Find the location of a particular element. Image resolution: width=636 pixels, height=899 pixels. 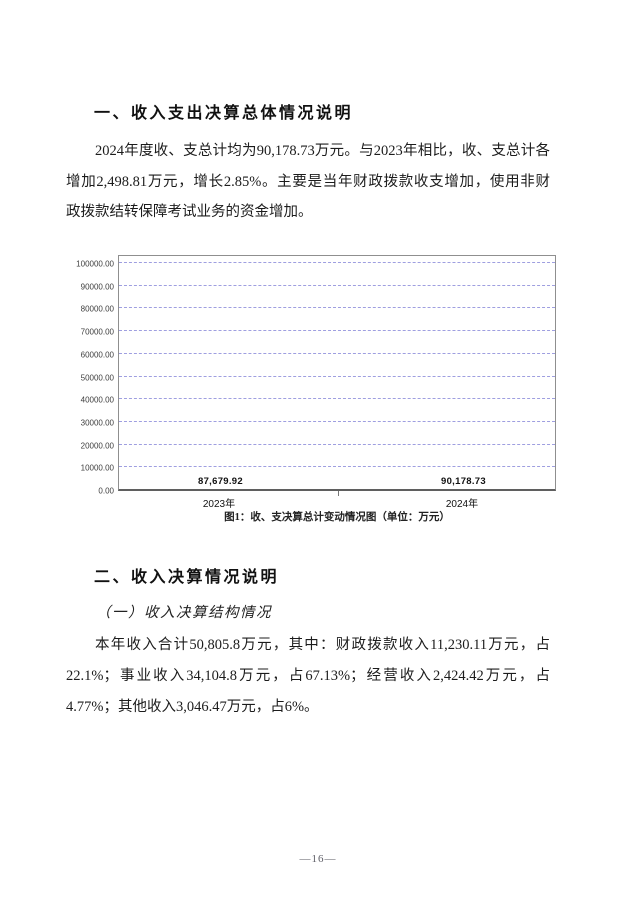

section2-heading: 二、收入决算情况说明 is located at coordinates (187, 577).